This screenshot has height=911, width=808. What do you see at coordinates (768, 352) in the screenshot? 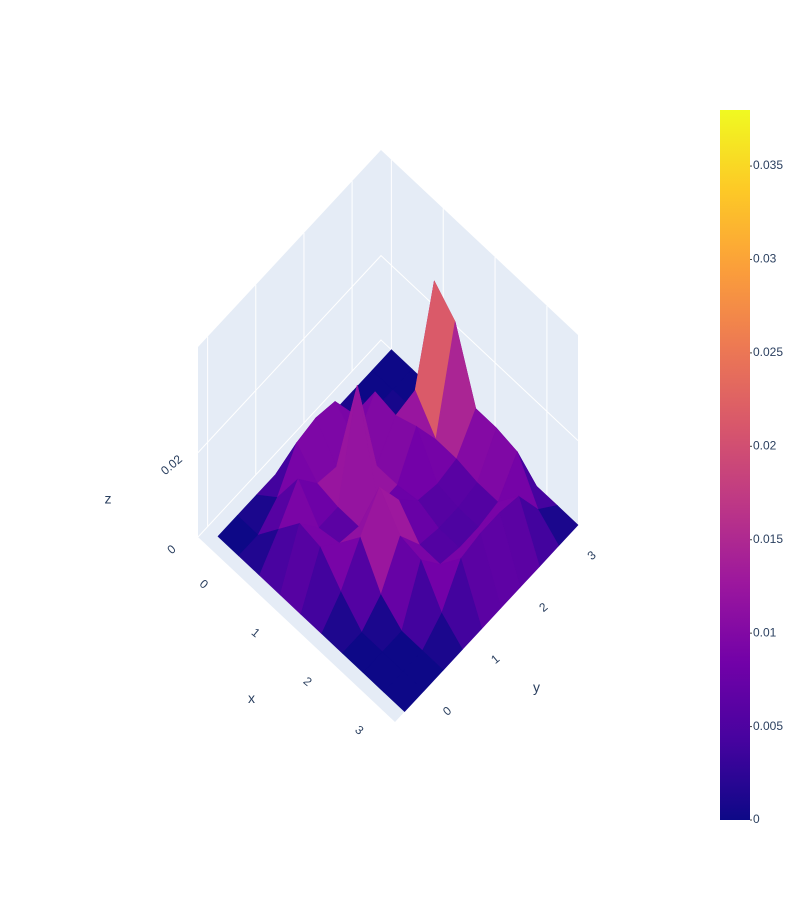
I see `colorbar-tick-label: 0.025` at bounding box center [768, 352].